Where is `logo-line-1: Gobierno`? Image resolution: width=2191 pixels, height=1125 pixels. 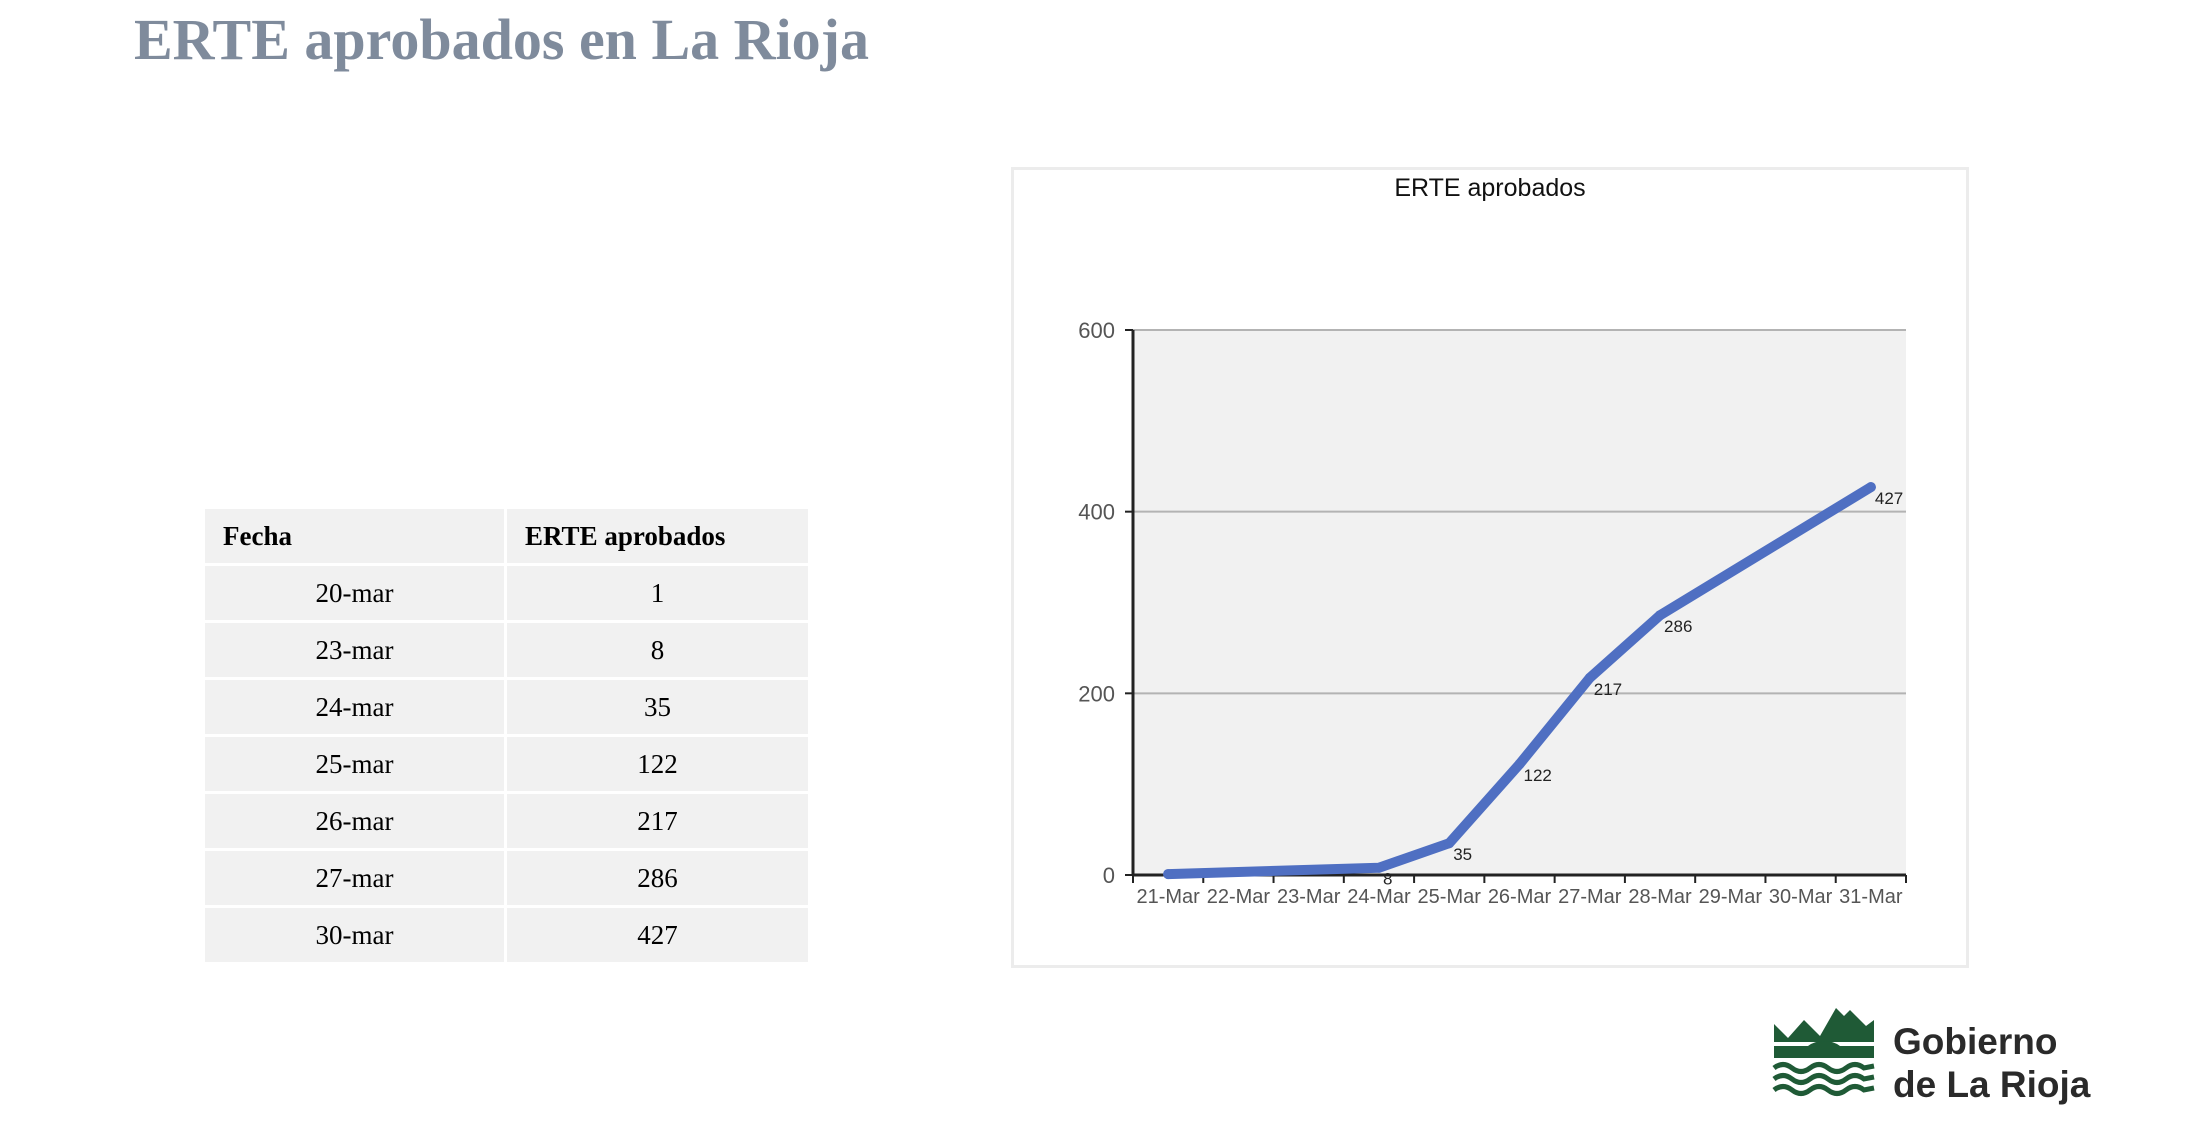
logo-line-1: Gobierno is located at coordinates (1975, 1041).